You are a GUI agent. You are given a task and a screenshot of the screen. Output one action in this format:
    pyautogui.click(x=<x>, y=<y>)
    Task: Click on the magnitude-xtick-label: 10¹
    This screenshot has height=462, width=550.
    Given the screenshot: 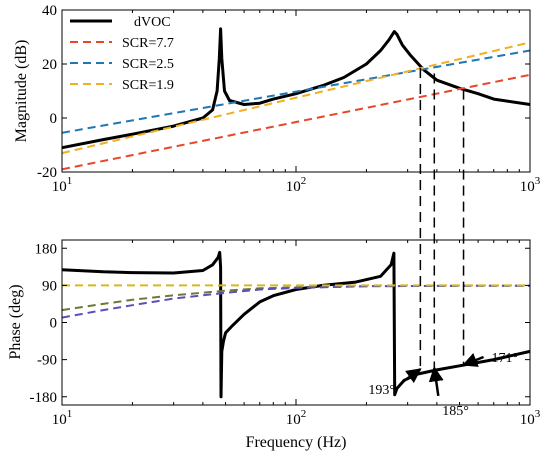 What is the action you would take?
    pyautogui.click(x=62, y=185)
    